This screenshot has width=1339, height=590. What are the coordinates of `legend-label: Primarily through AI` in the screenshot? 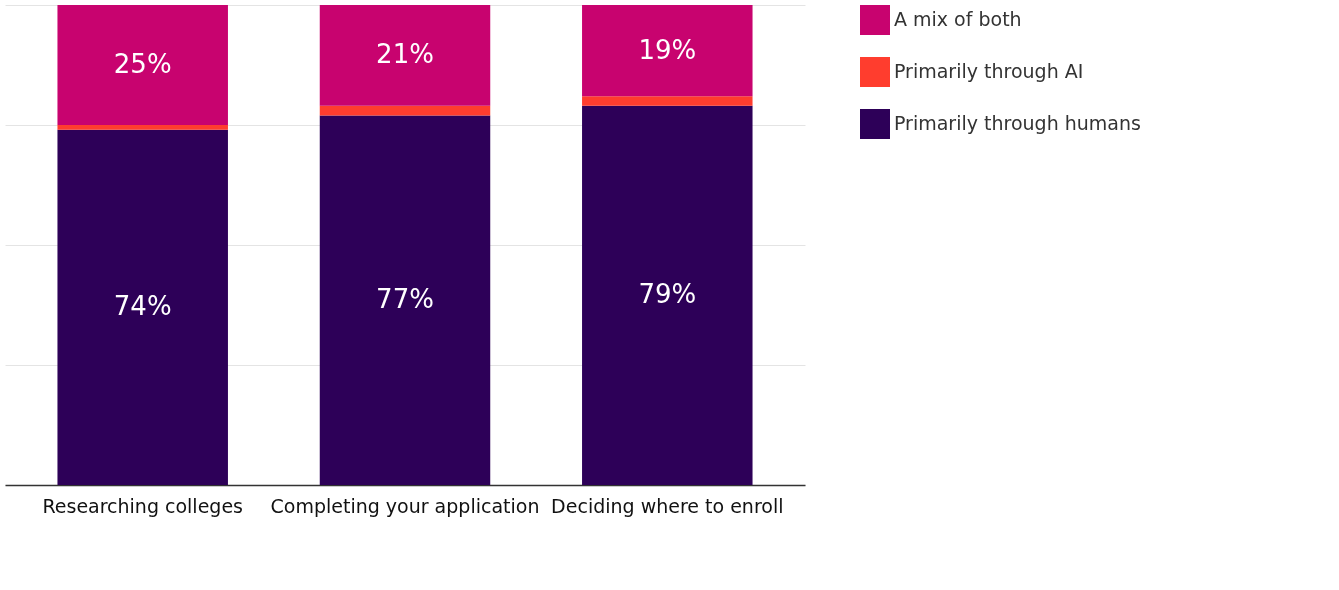 It's located at (989, 71).